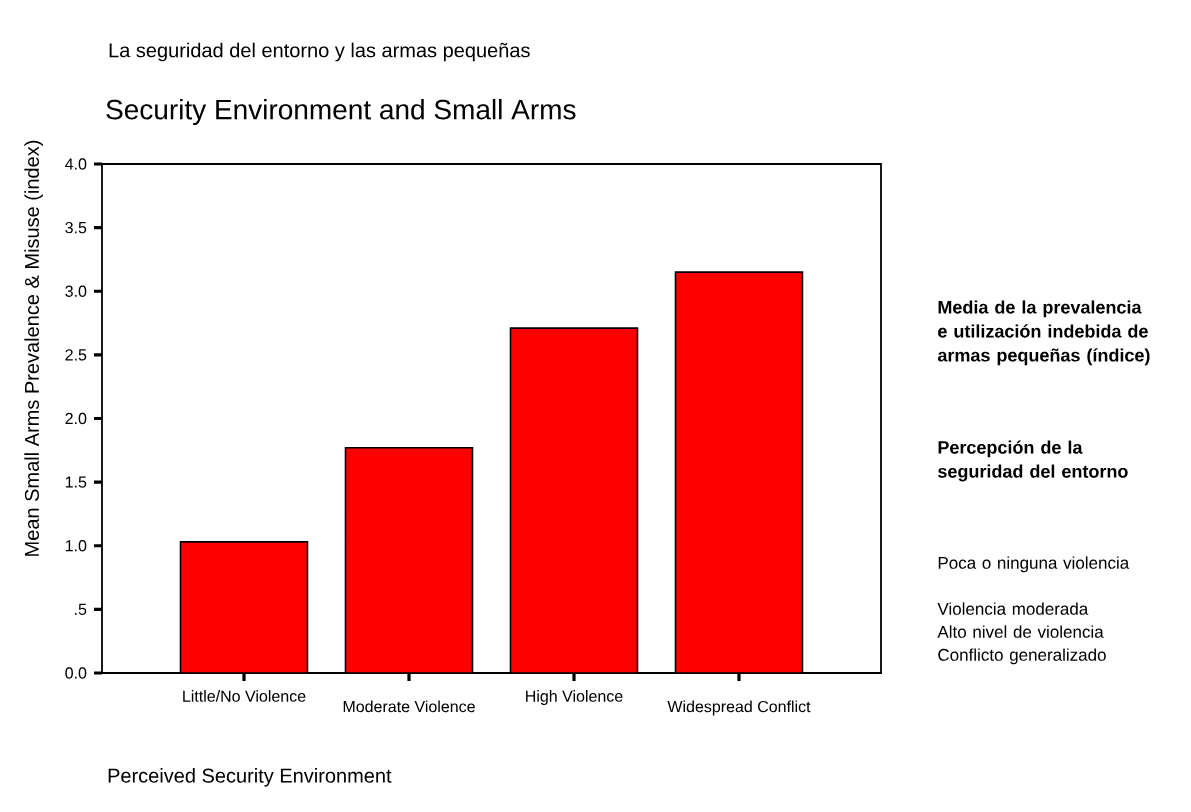  What do you see at coordinates (76, 291) in the screenshot?
I see `y-tick-label: 3.0` at bounding box center [76, 291].